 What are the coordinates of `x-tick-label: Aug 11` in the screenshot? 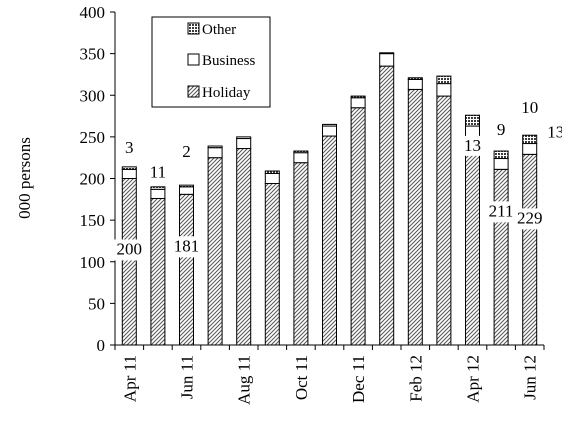 It's located at (244, 380).